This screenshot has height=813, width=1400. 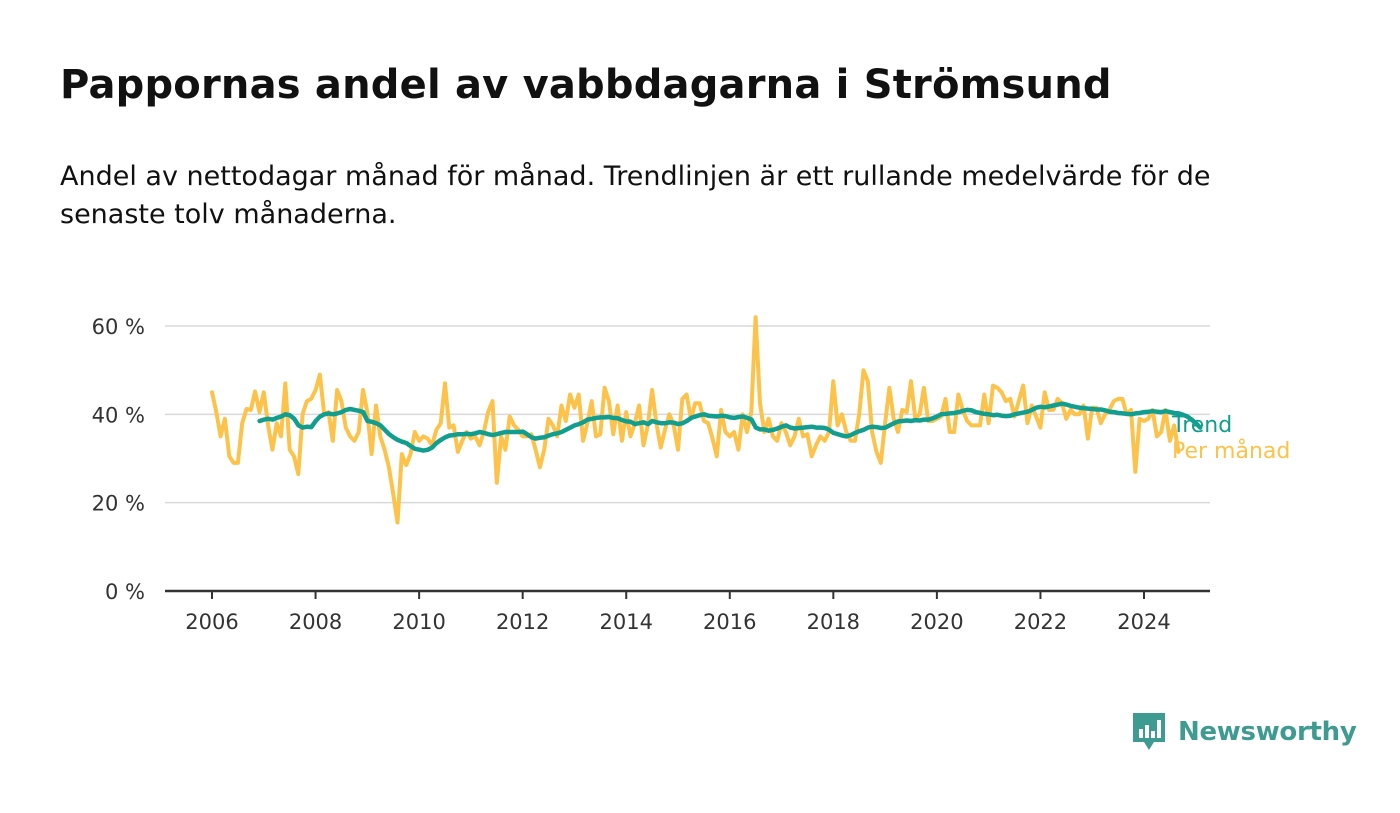 What do you see at coordinates (118, 327) in the screenshot?
I see `y-tick-label: 60 %` at bounding box center [118, 327].